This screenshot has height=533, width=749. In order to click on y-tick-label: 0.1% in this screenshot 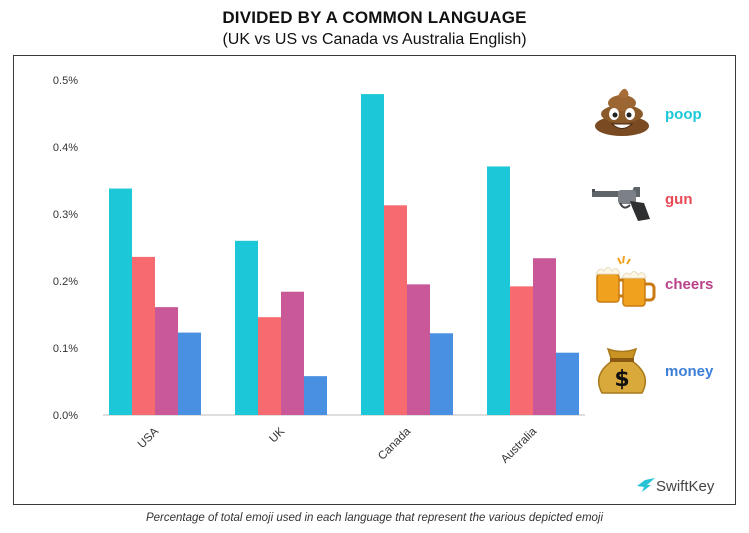, I will do `click(65, 349)`.